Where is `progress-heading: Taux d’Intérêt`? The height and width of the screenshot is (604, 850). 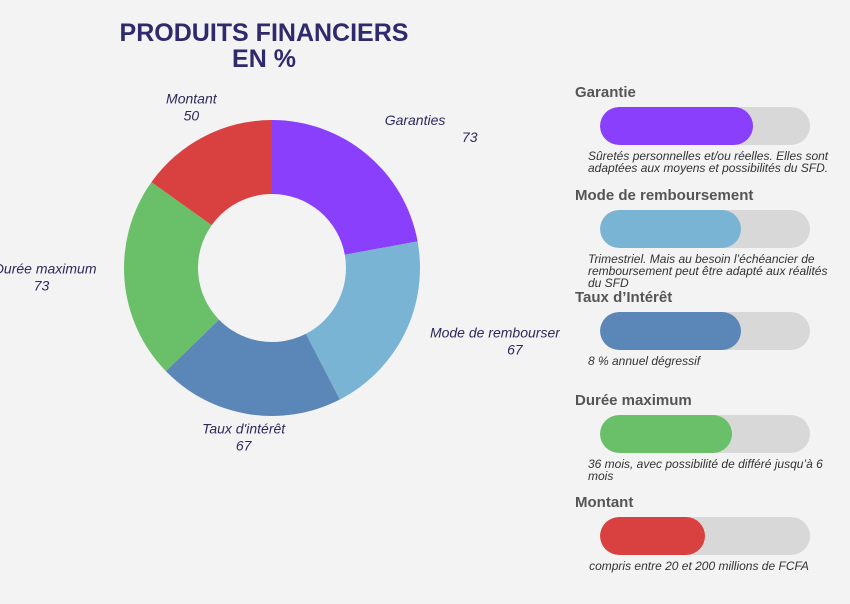
progress-heading: Taux d’Intérêt is located at coordinates (624, 297).